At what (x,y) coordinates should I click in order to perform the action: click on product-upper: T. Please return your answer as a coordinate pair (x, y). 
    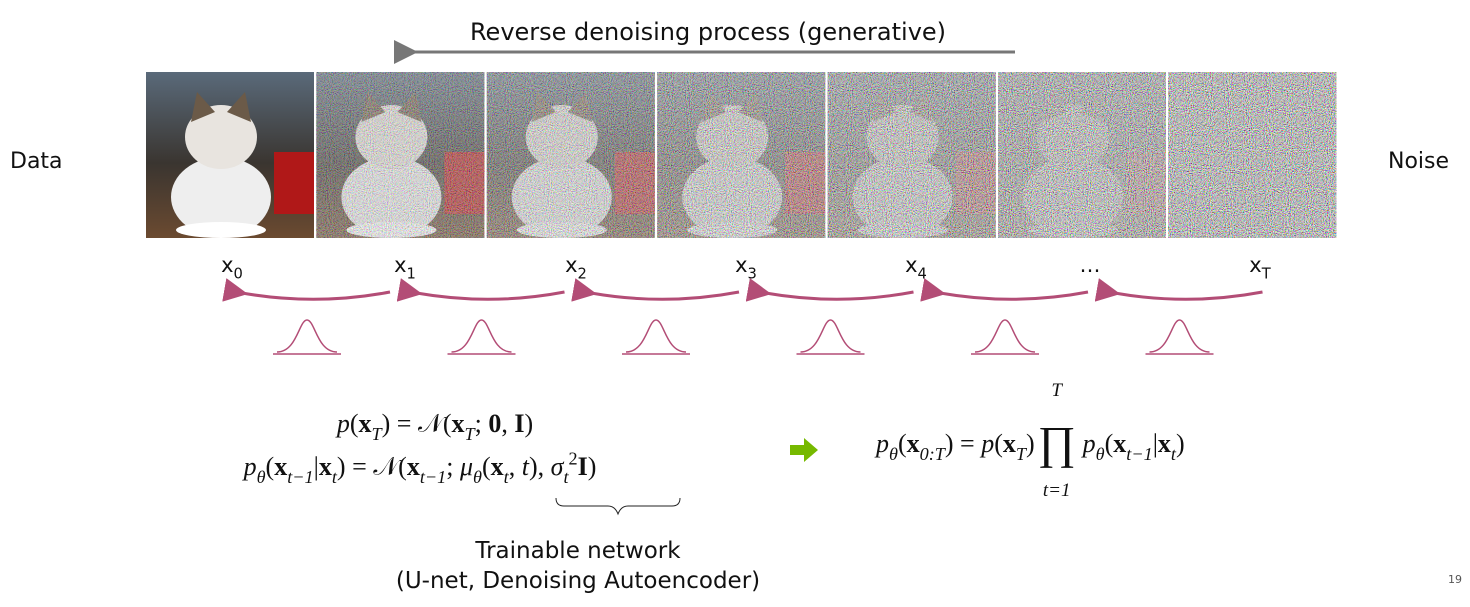
    Looking at the image, I should click on (1057, 390).